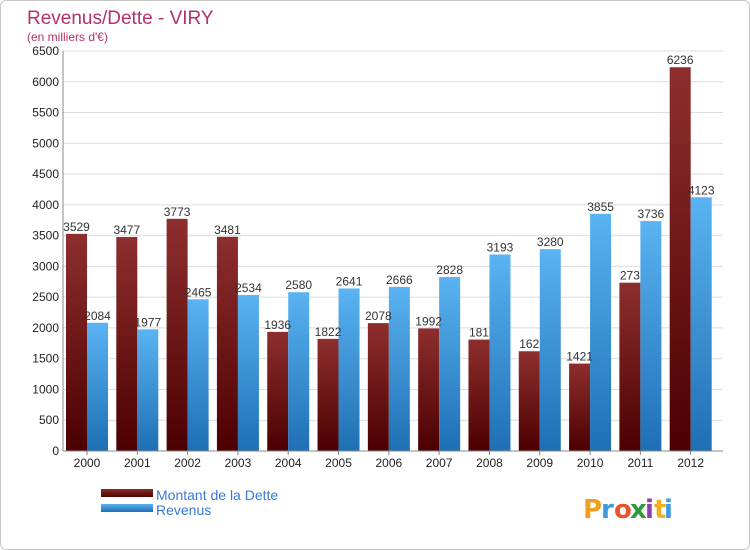 The height and width of the screenshot is (550, 750). I want to click on chart-title: Revenus/Dette - VIRY, so click(120, 18).